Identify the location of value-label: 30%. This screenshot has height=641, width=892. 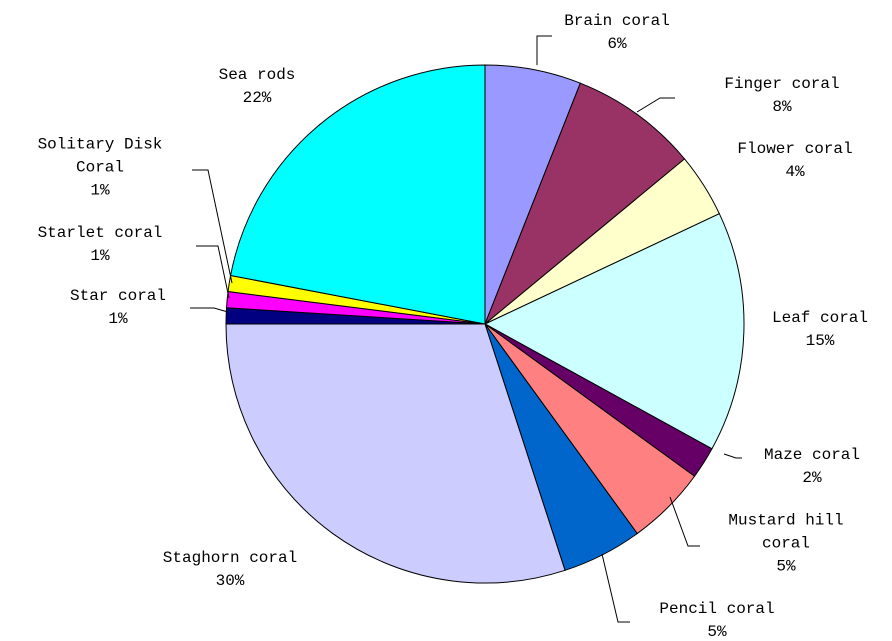
(230, 581).